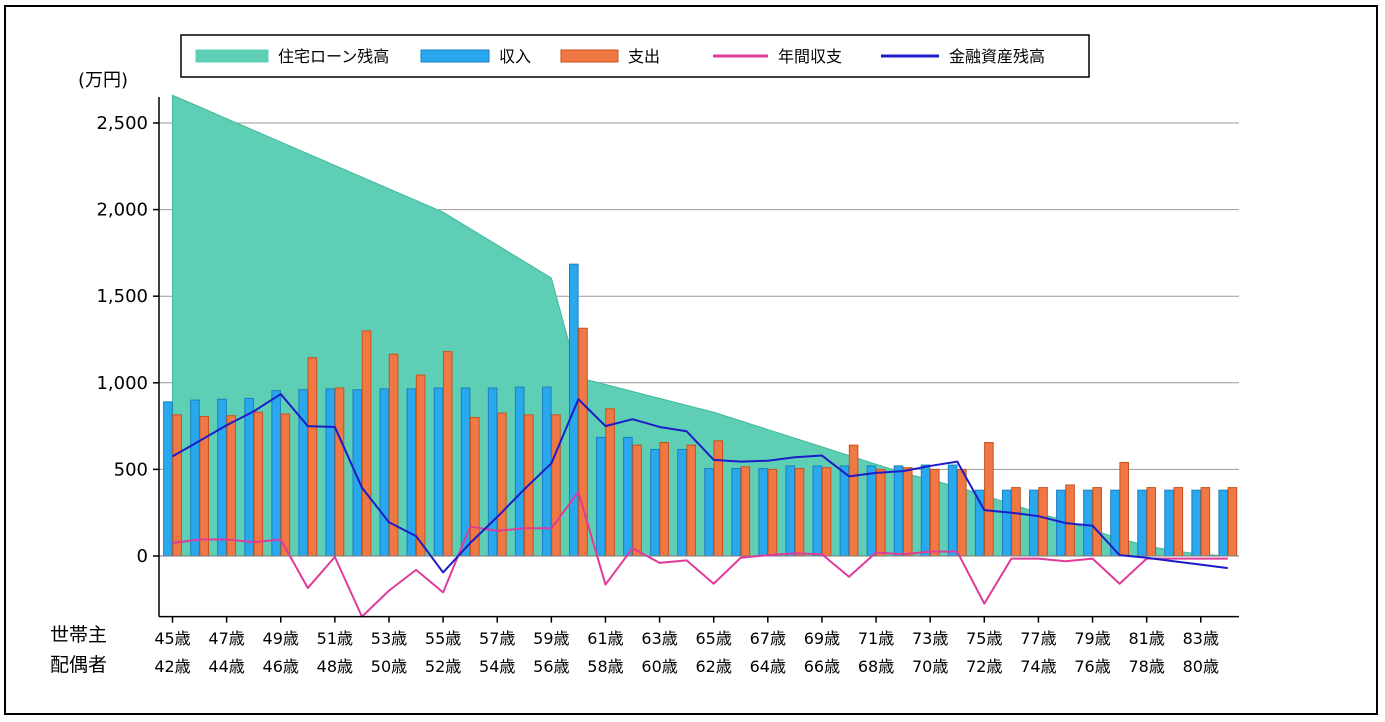 The height and width of the screenshot is (722, 1385). Describe the element at coordinates (389, 666) in the screenshot. I see `x-label-spouse: 50歳` at that location.